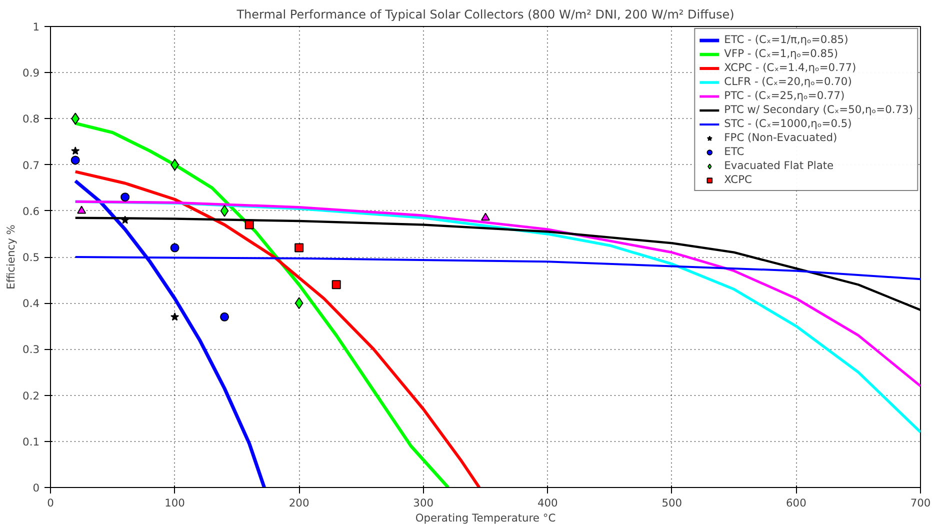  What do you see at coordinates (784, 95) in the screenshot?
I see `legend-label: PTC - (Cₓ=25,ηₒ=0.77)` at bounding box center [784, 95].